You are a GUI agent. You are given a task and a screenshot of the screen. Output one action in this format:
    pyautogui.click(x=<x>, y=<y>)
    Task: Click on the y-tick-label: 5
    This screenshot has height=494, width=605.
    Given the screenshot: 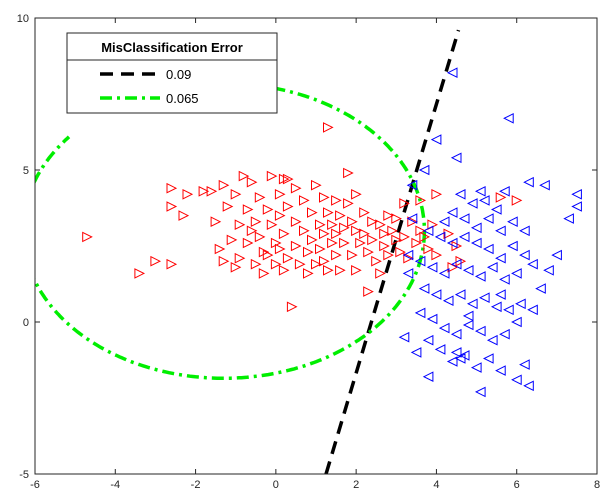 What is the action you would take?
    pyautogui.click(x=26, y=171)
    